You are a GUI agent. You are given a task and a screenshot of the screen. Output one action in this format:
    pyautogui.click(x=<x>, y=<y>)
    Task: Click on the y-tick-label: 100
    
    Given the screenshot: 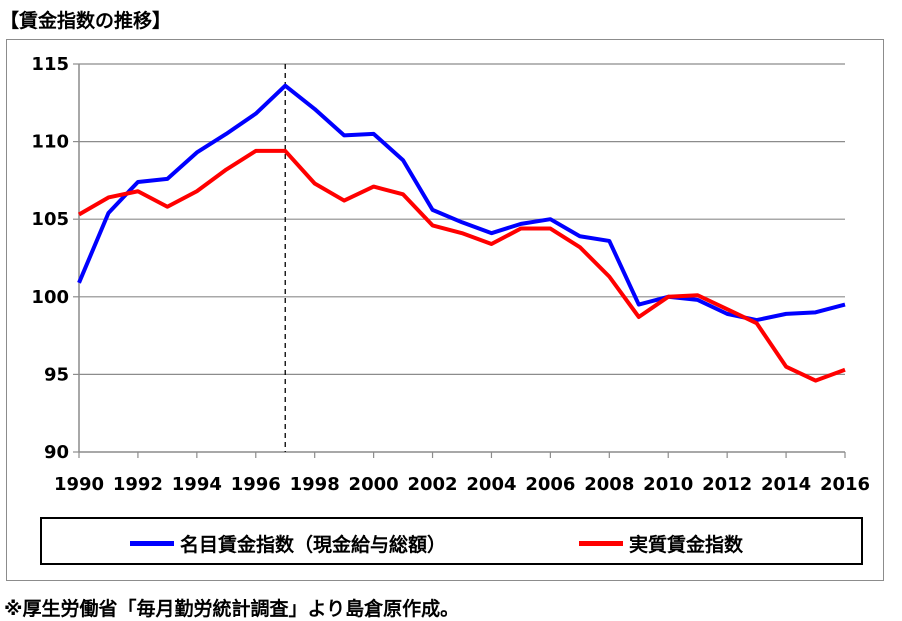 What is the action you would take?
    pyautogui.click(x=50, y=297)
    